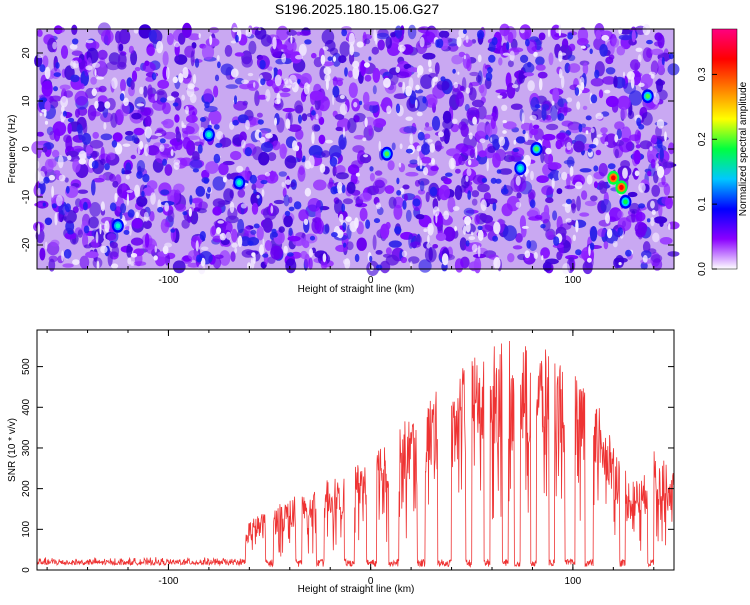 The image size is (750, 605). Describe the element at coordinates (520, 168) in the screenshot. I see `heatmap-hotspot` at that location.